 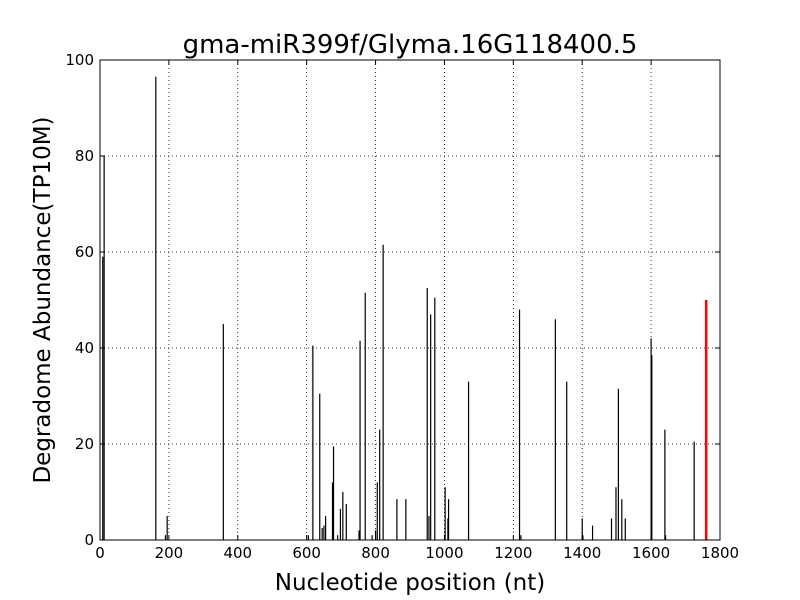 What do you see at coordinates (444, 553) in the screenshot?
I see `x-tick-label: 1000` at bounding box center [444, 553].